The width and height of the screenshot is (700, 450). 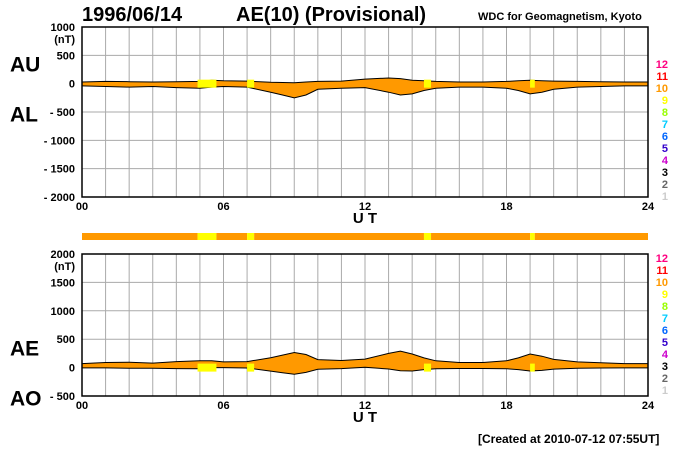 I want to click on date-title: 1996/06/14, so click(x=132, y=15).